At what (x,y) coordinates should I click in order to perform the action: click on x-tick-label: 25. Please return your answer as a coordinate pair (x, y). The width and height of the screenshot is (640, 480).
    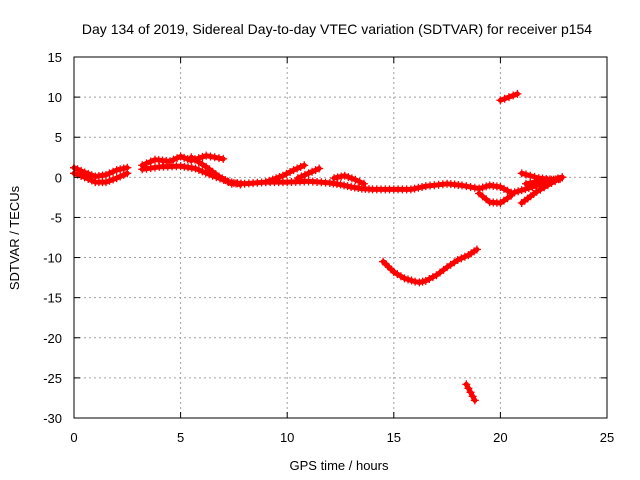
    Looking at the image, I should click on (607, 437).